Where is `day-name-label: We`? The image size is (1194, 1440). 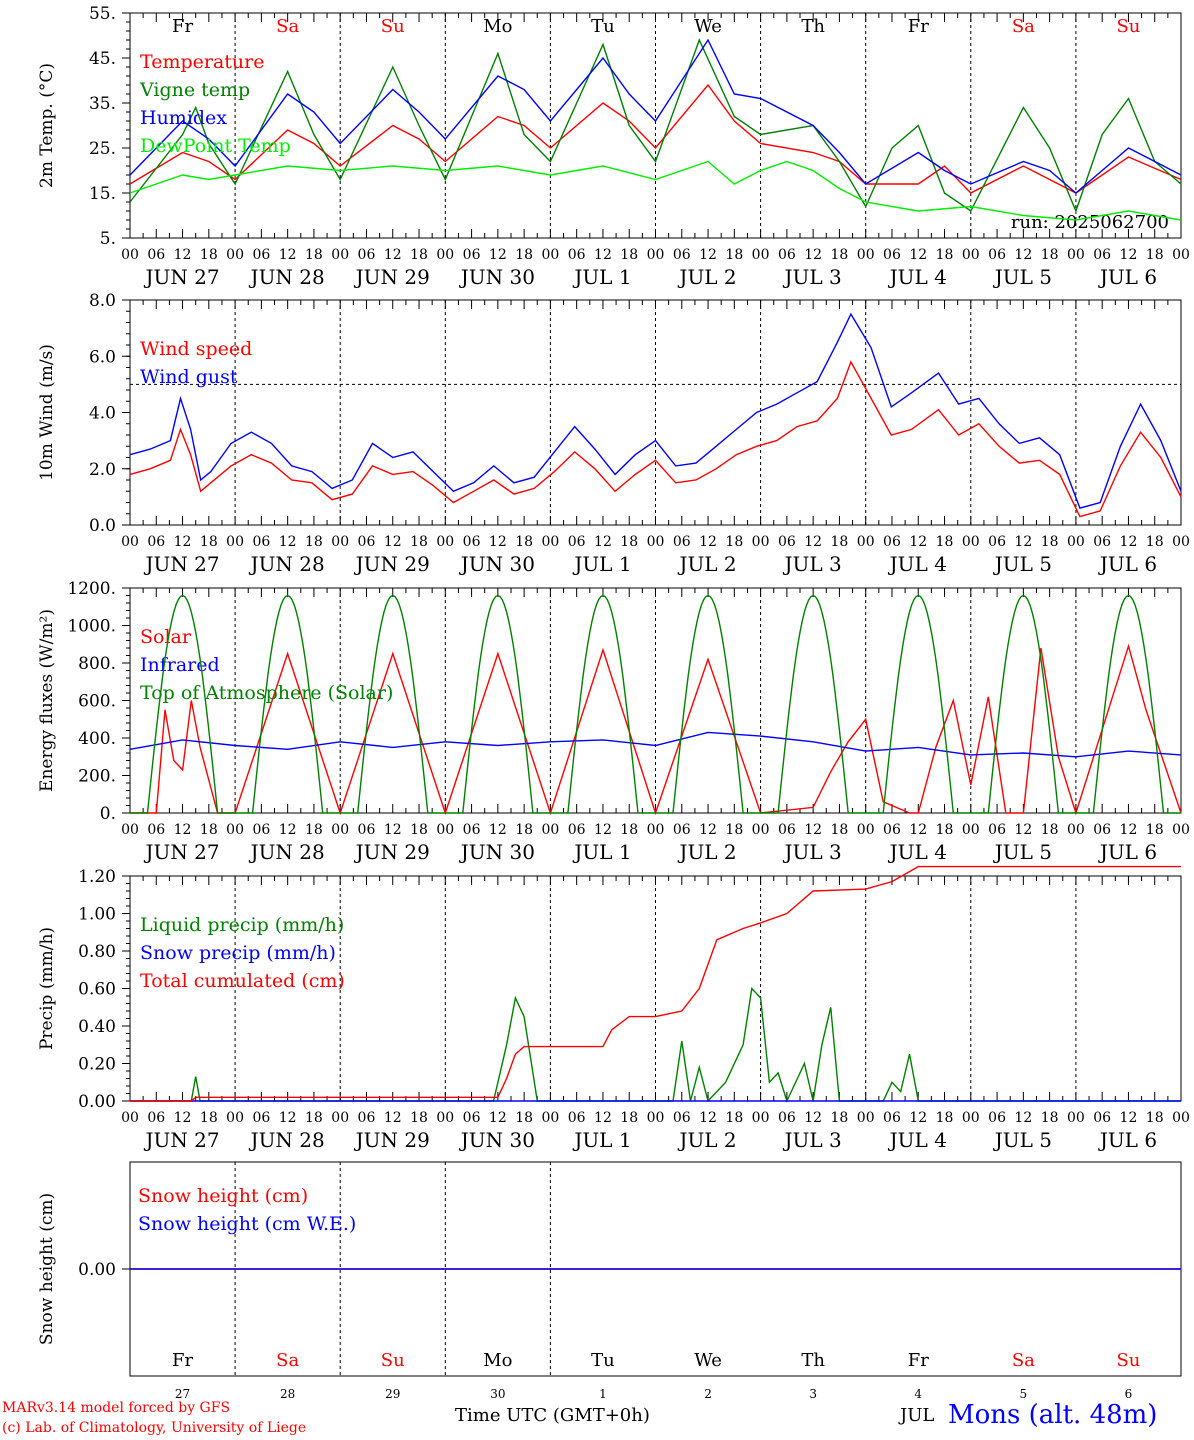
day-name-label: We is located at coordinates (708, 1360).